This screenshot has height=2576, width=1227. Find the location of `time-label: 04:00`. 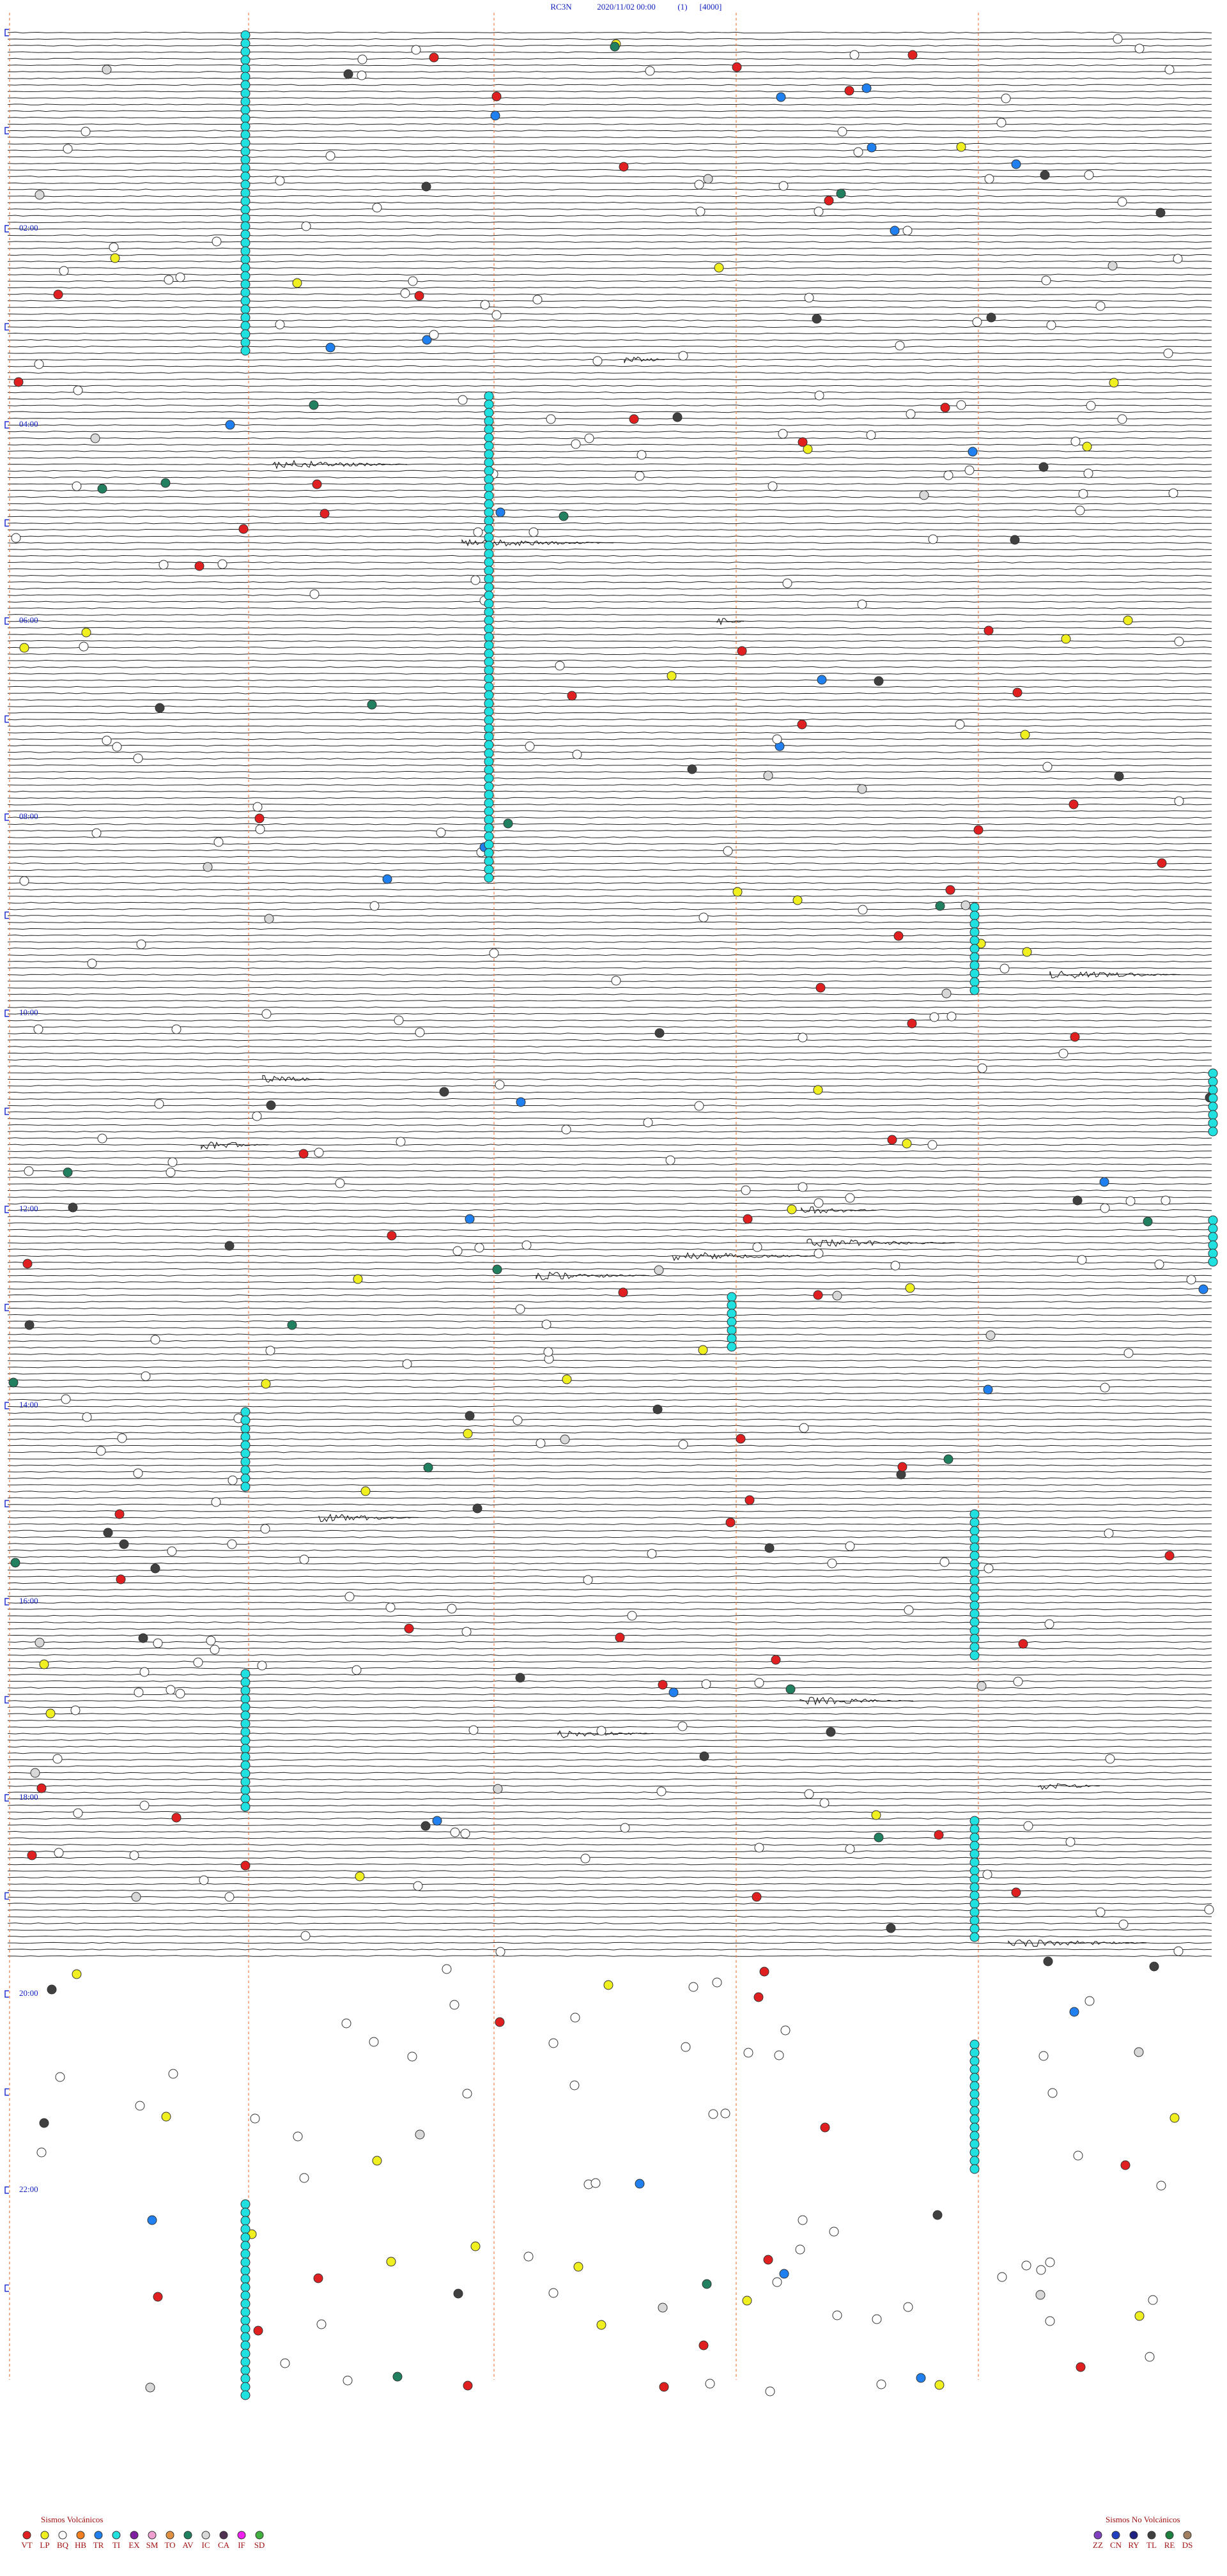

time-label: 04:00 is located at coordinates (28, 424).